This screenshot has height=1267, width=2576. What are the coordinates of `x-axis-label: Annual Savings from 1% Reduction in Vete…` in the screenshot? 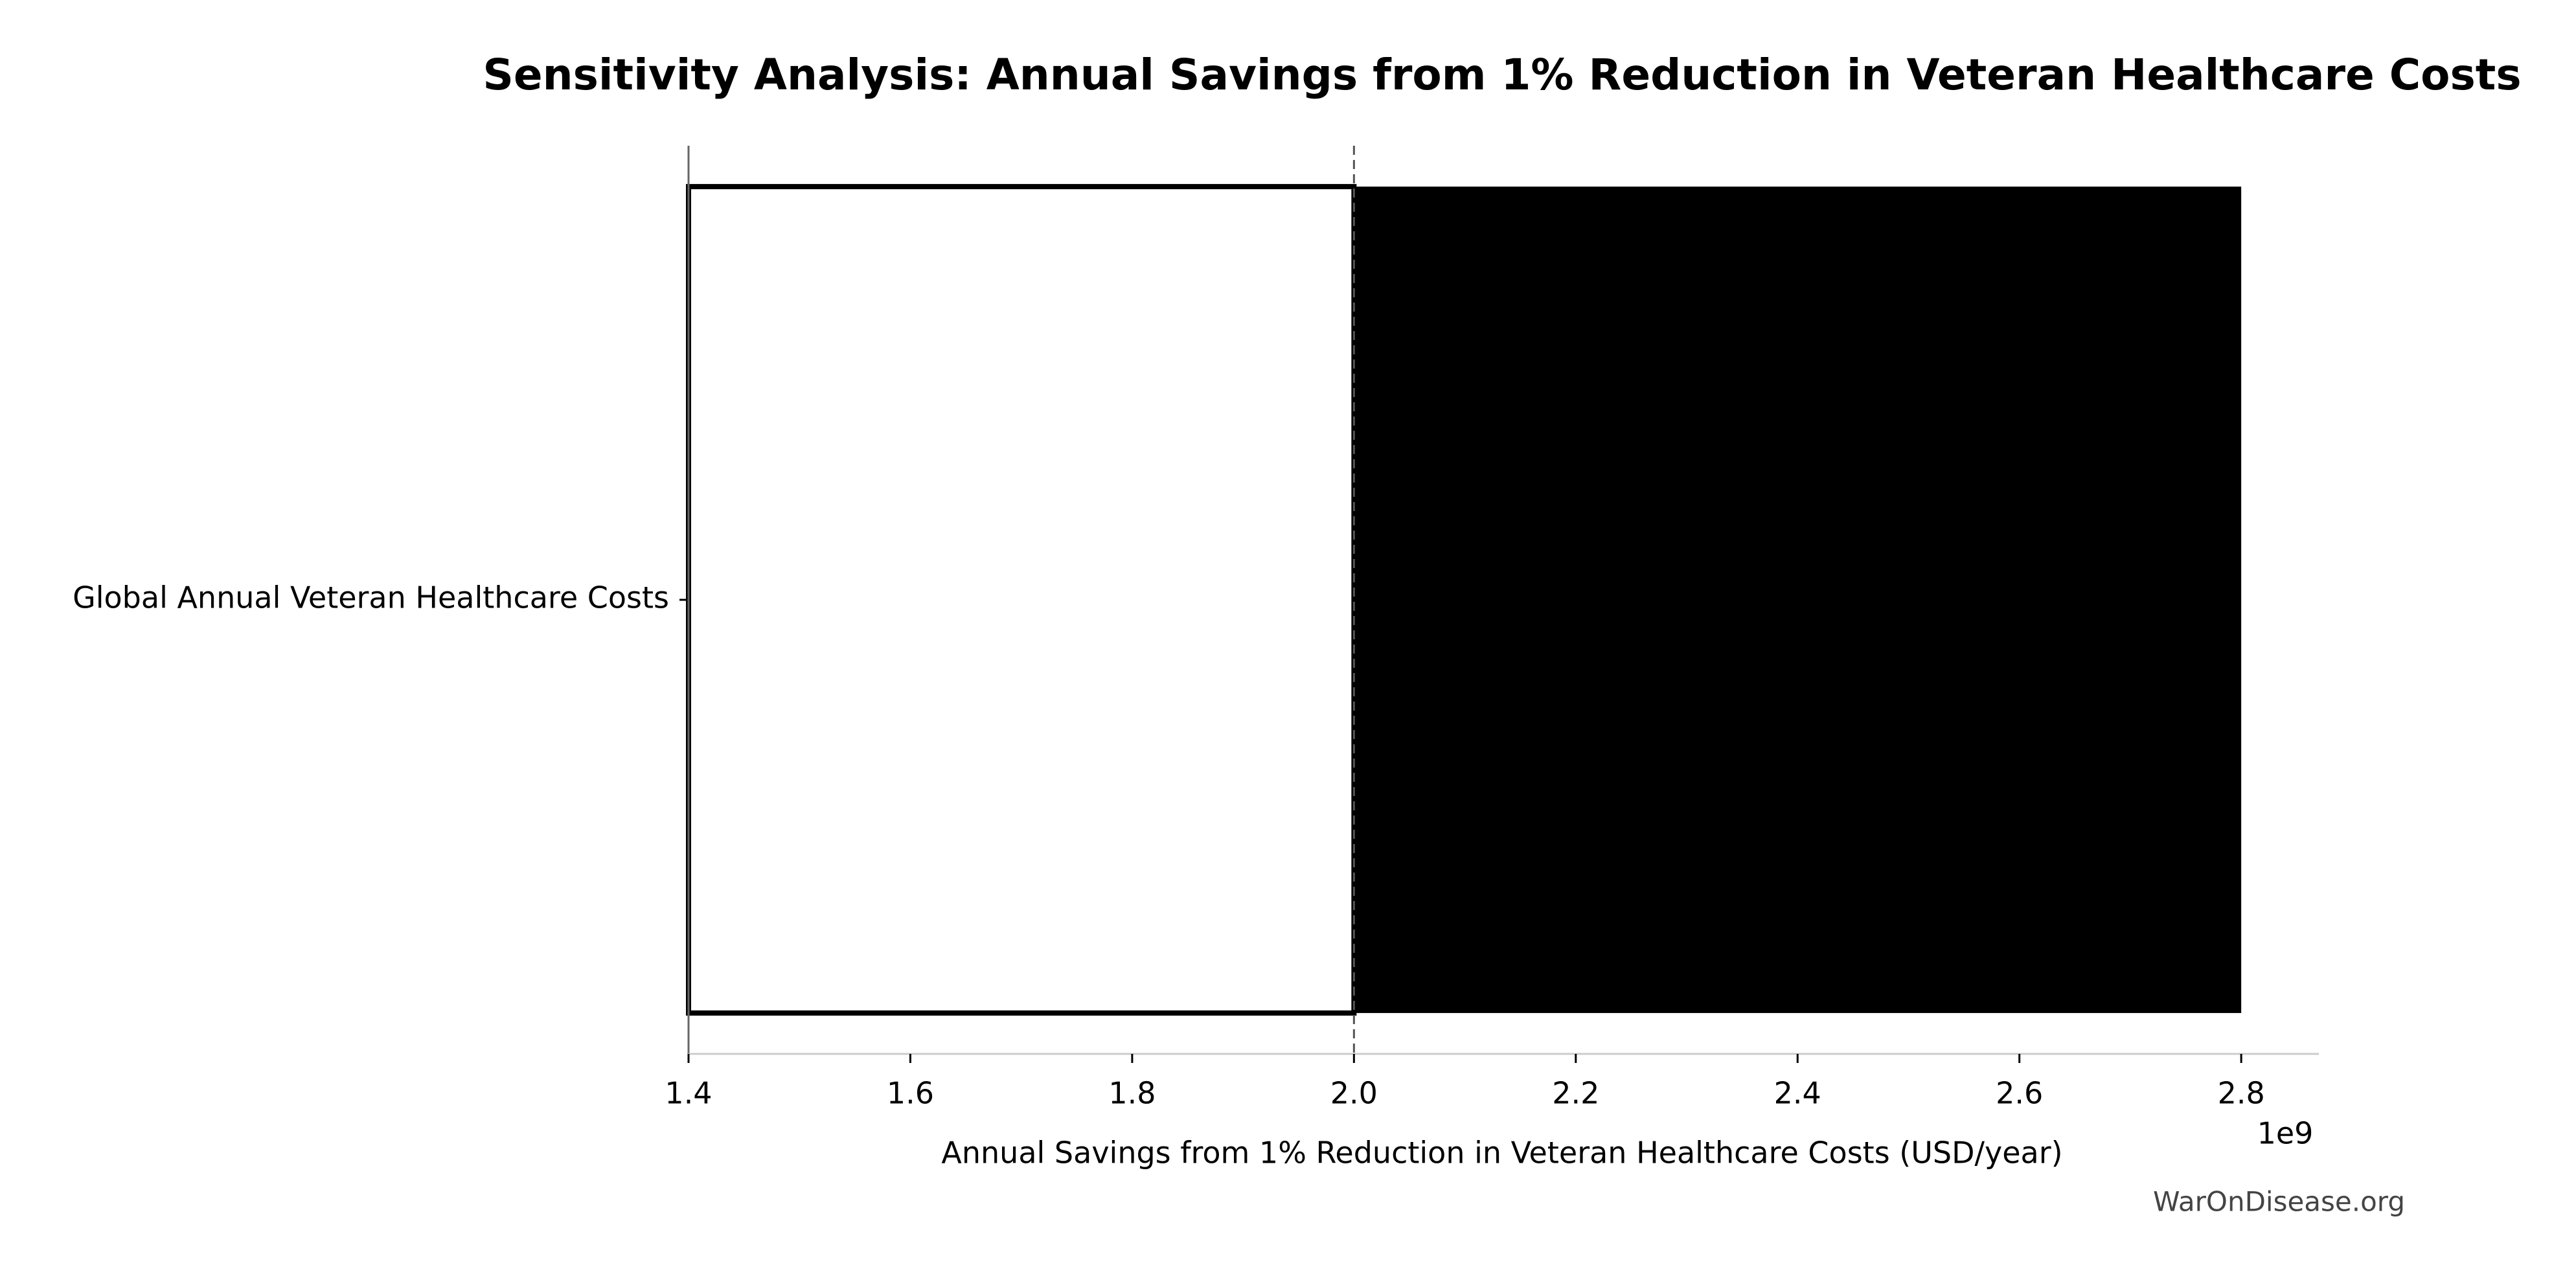 It's located at (1502, 1153).